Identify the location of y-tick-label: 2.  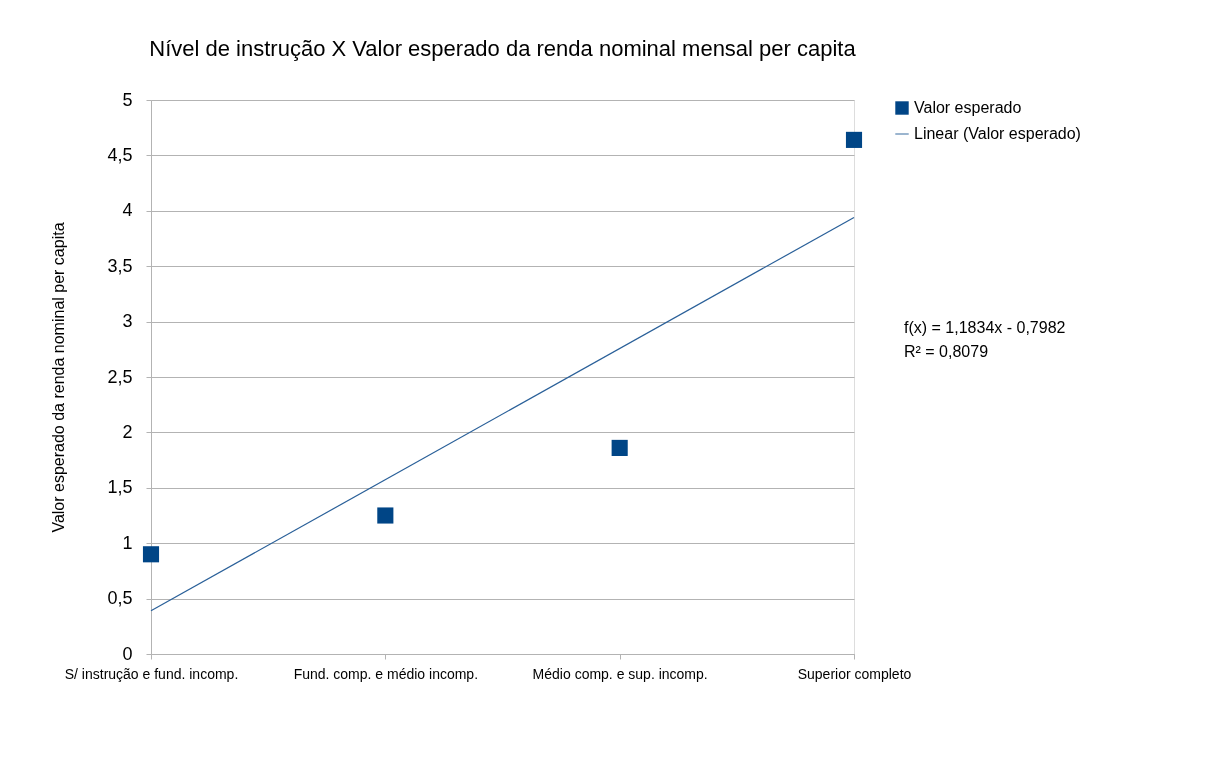
(127, 431).